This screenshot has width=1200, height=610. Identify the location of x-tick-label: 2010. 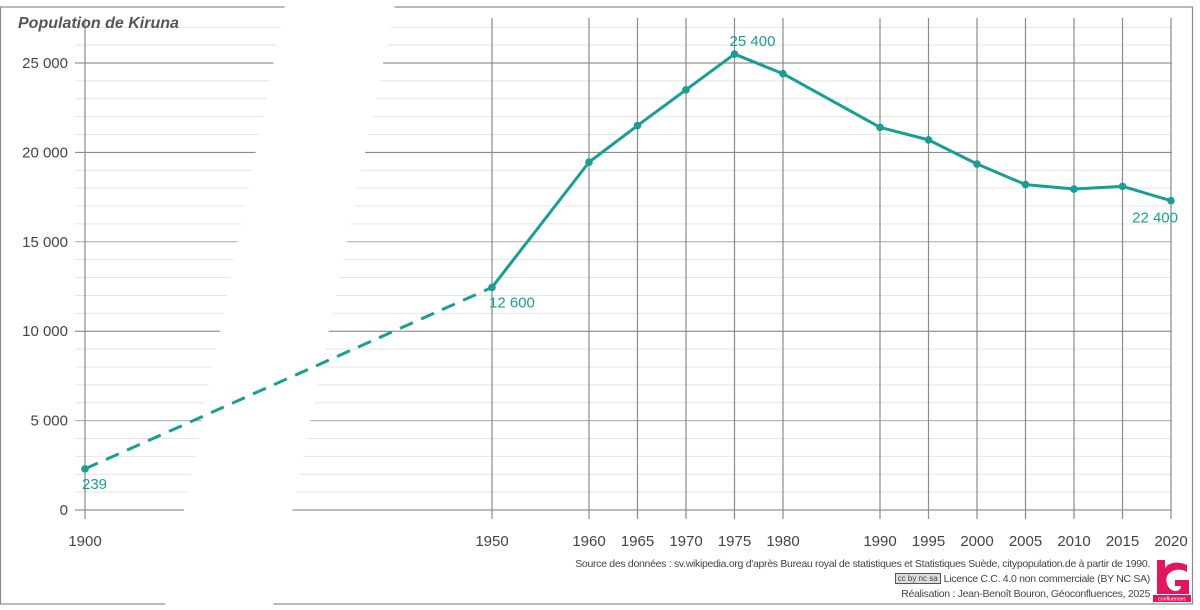
(1073, 541).